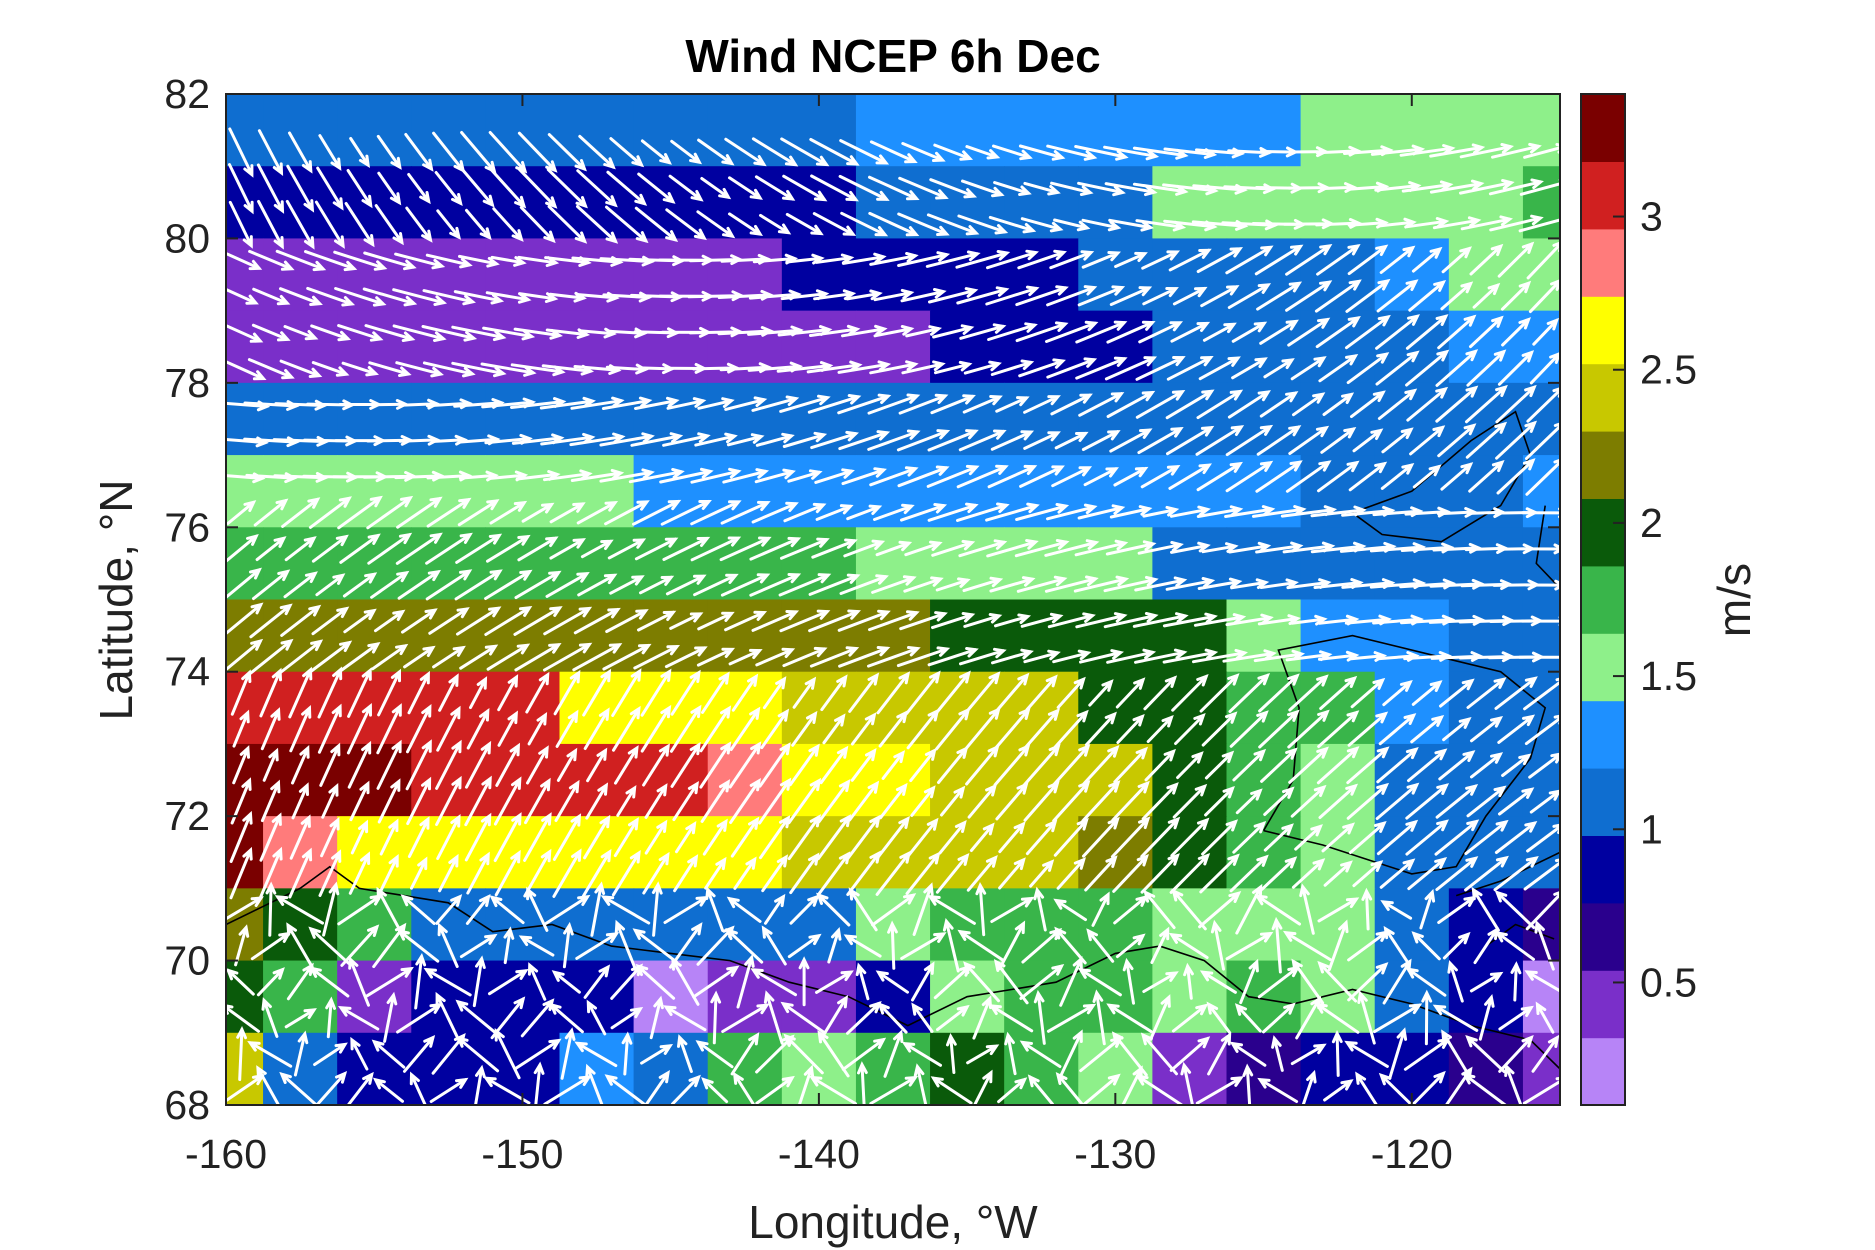  Describe the element at coordinates (187, 527) in the screenshot. I see `y-tick-label: 76` at that location.